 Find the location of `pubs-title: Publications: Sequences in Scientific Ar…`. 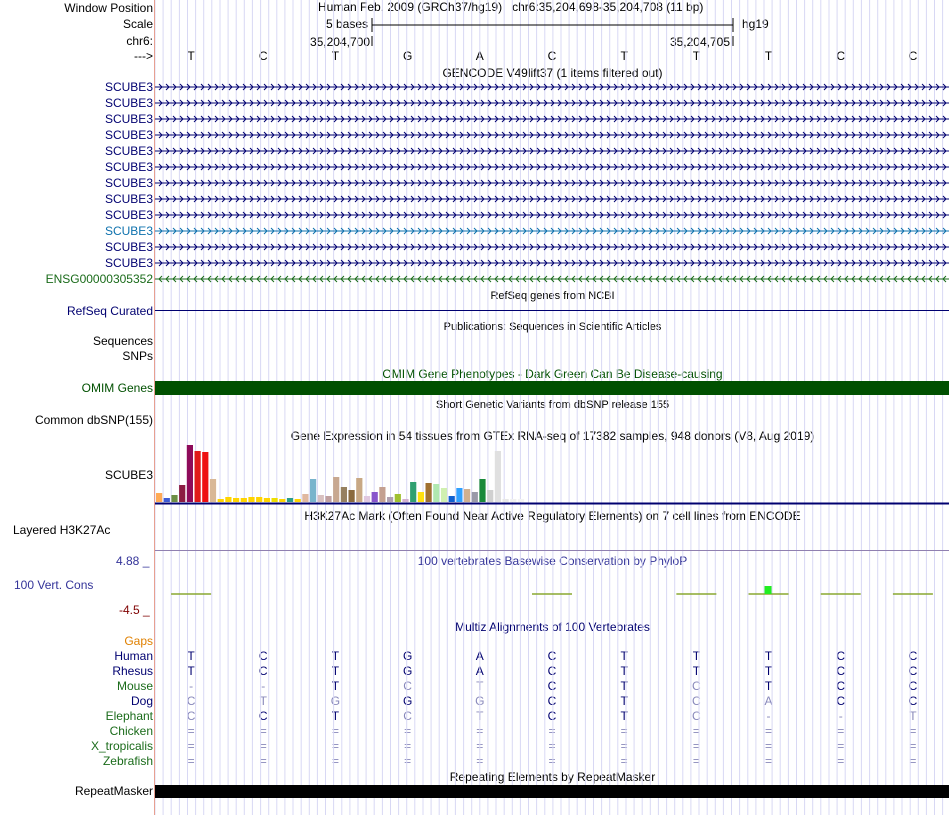

pubs-title: Publications: Sequences in Scientific Ar… is located at coordinates (552, 327).